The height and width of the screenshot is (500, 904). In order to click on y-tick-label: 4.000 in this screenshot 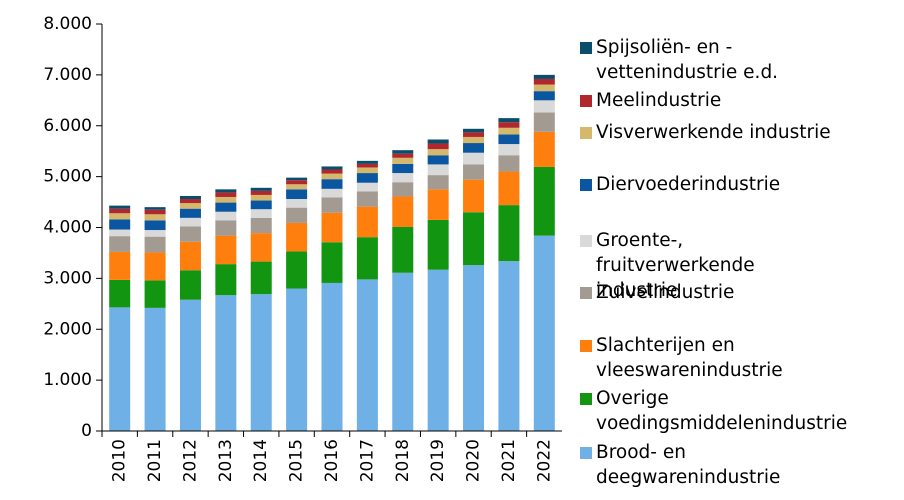, I will do `click(67, 228)`.